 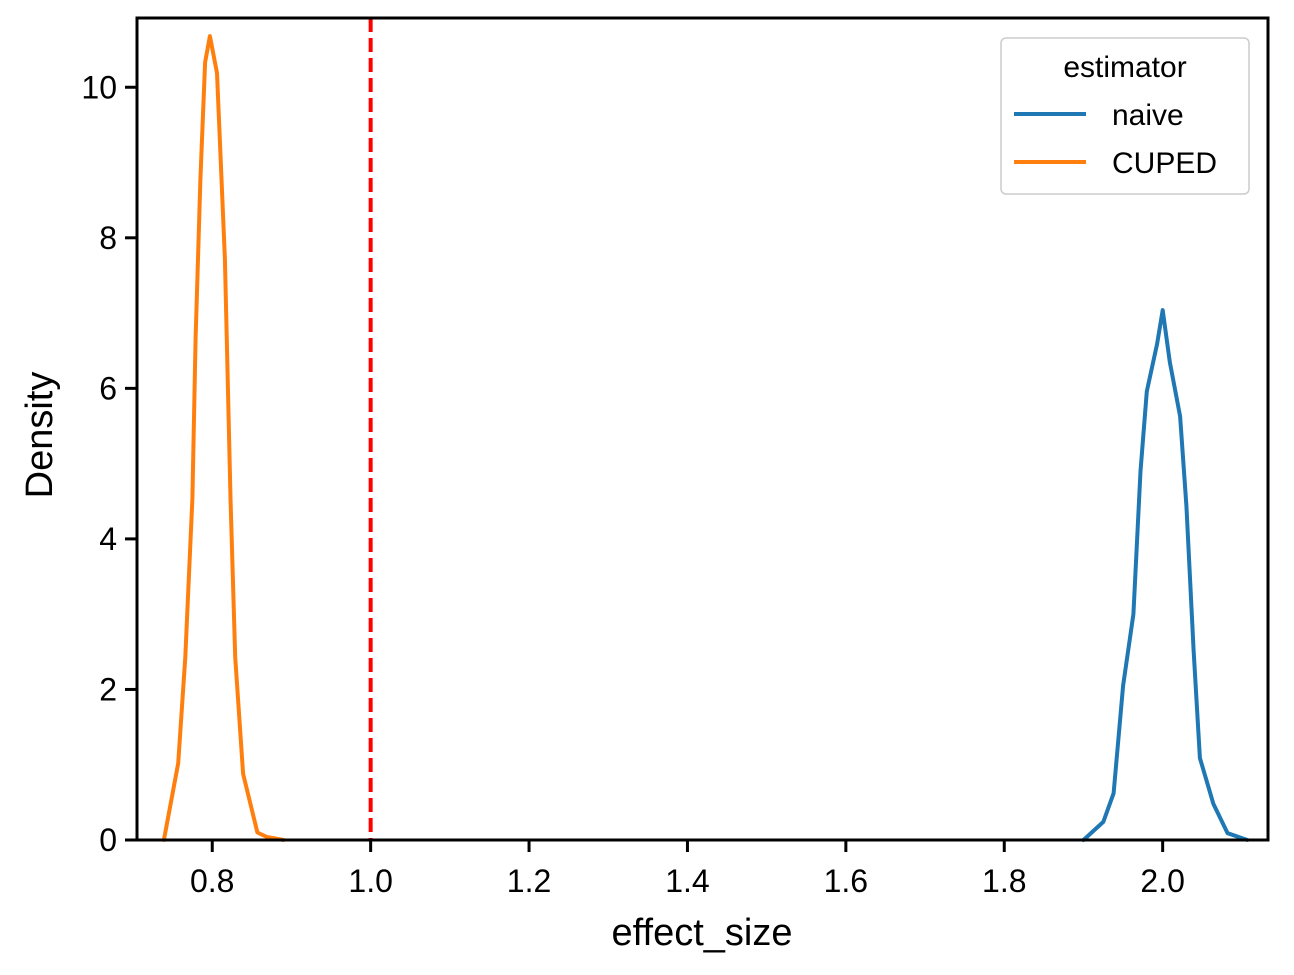 I want to click on y-tick-label: 6, so click(x=108, y=388).